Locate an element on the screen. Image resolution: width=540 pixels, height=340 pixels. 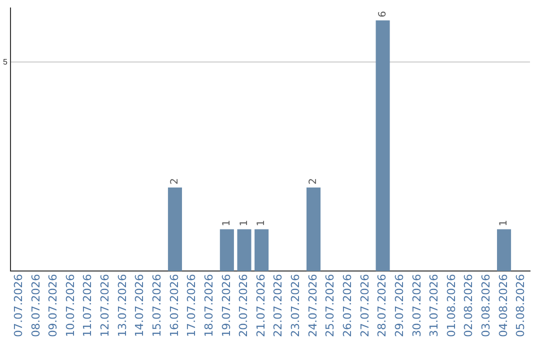
data-label: 6 is located at coordinates (382, 14).